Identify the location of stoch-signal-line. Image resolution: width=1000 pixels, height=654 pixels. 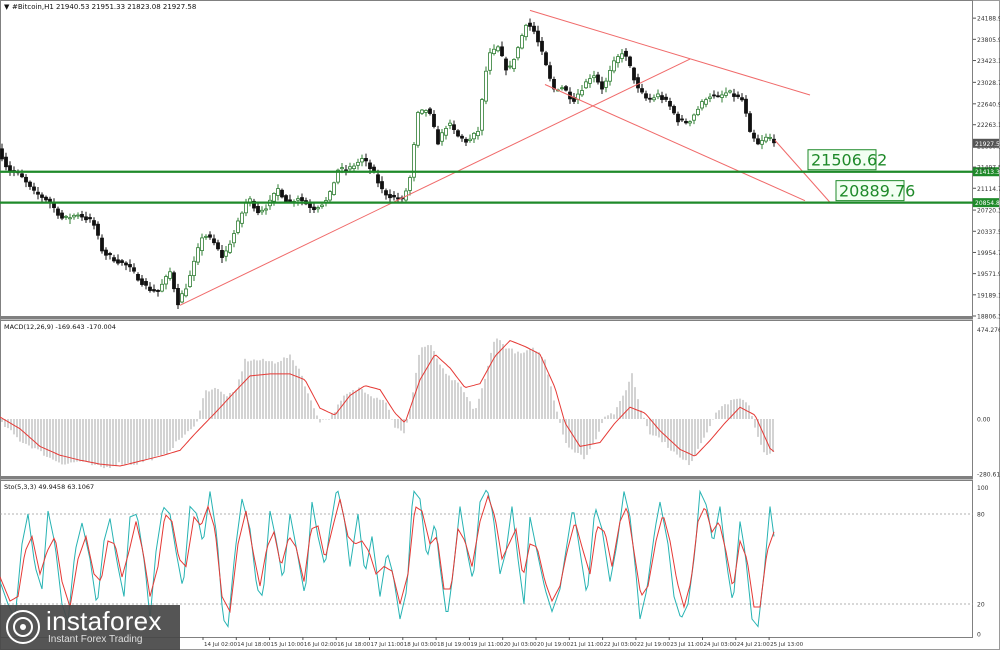
(387, 554).